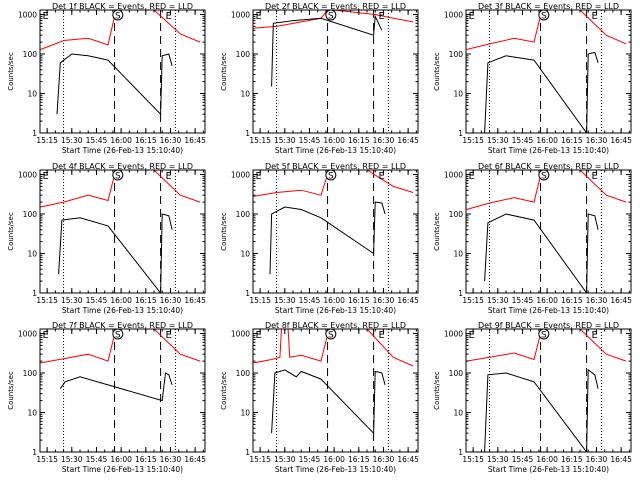  What do you see at coordinates (122, 325) in the screenshot?
I see `chart-title: Det 7f BLACK = Events, RED = LLD` at bounding box center [122, 325].